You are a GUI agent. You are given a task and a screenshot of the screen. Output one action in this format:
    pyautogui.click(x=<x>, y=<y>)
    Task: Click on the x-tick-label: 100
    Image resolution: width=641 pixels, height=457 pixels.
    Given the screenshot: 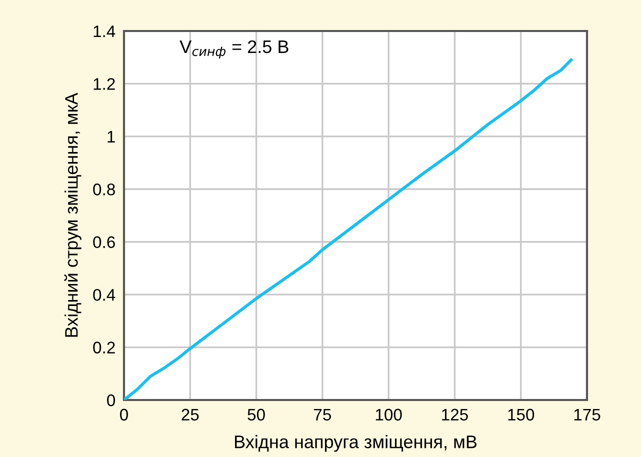 What is the action you would take?
    pyautogui.click(x=389, y=414)
    